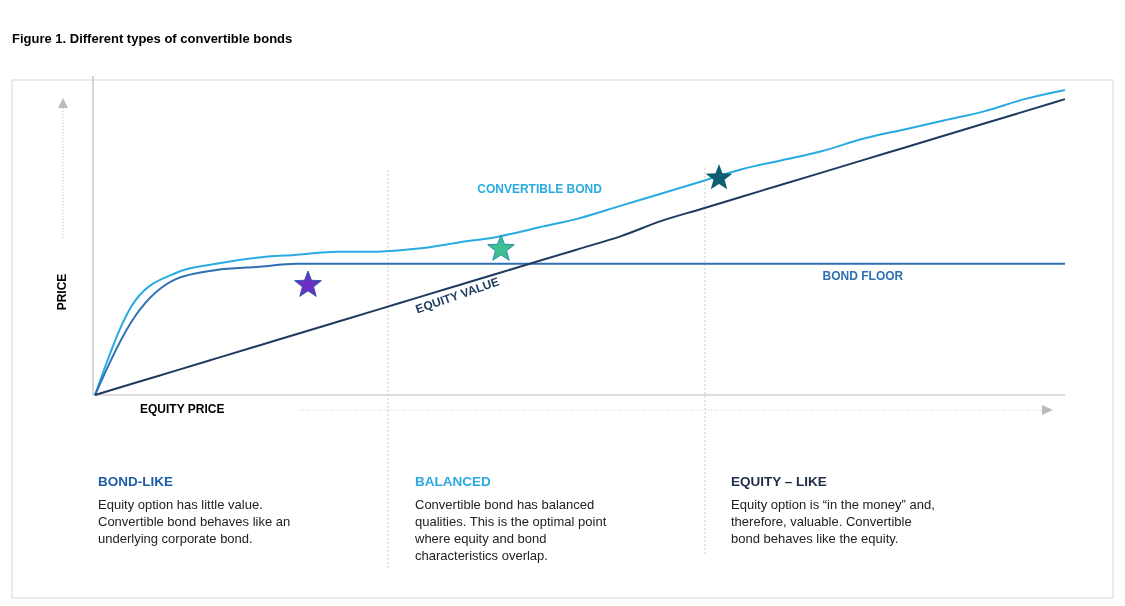 Image resolution: width=1125 pixels, height=606 pixels. Describe the element at coordinates (62, 292) in the screenshot. I see `y-axis-title: PRICE` at that location.